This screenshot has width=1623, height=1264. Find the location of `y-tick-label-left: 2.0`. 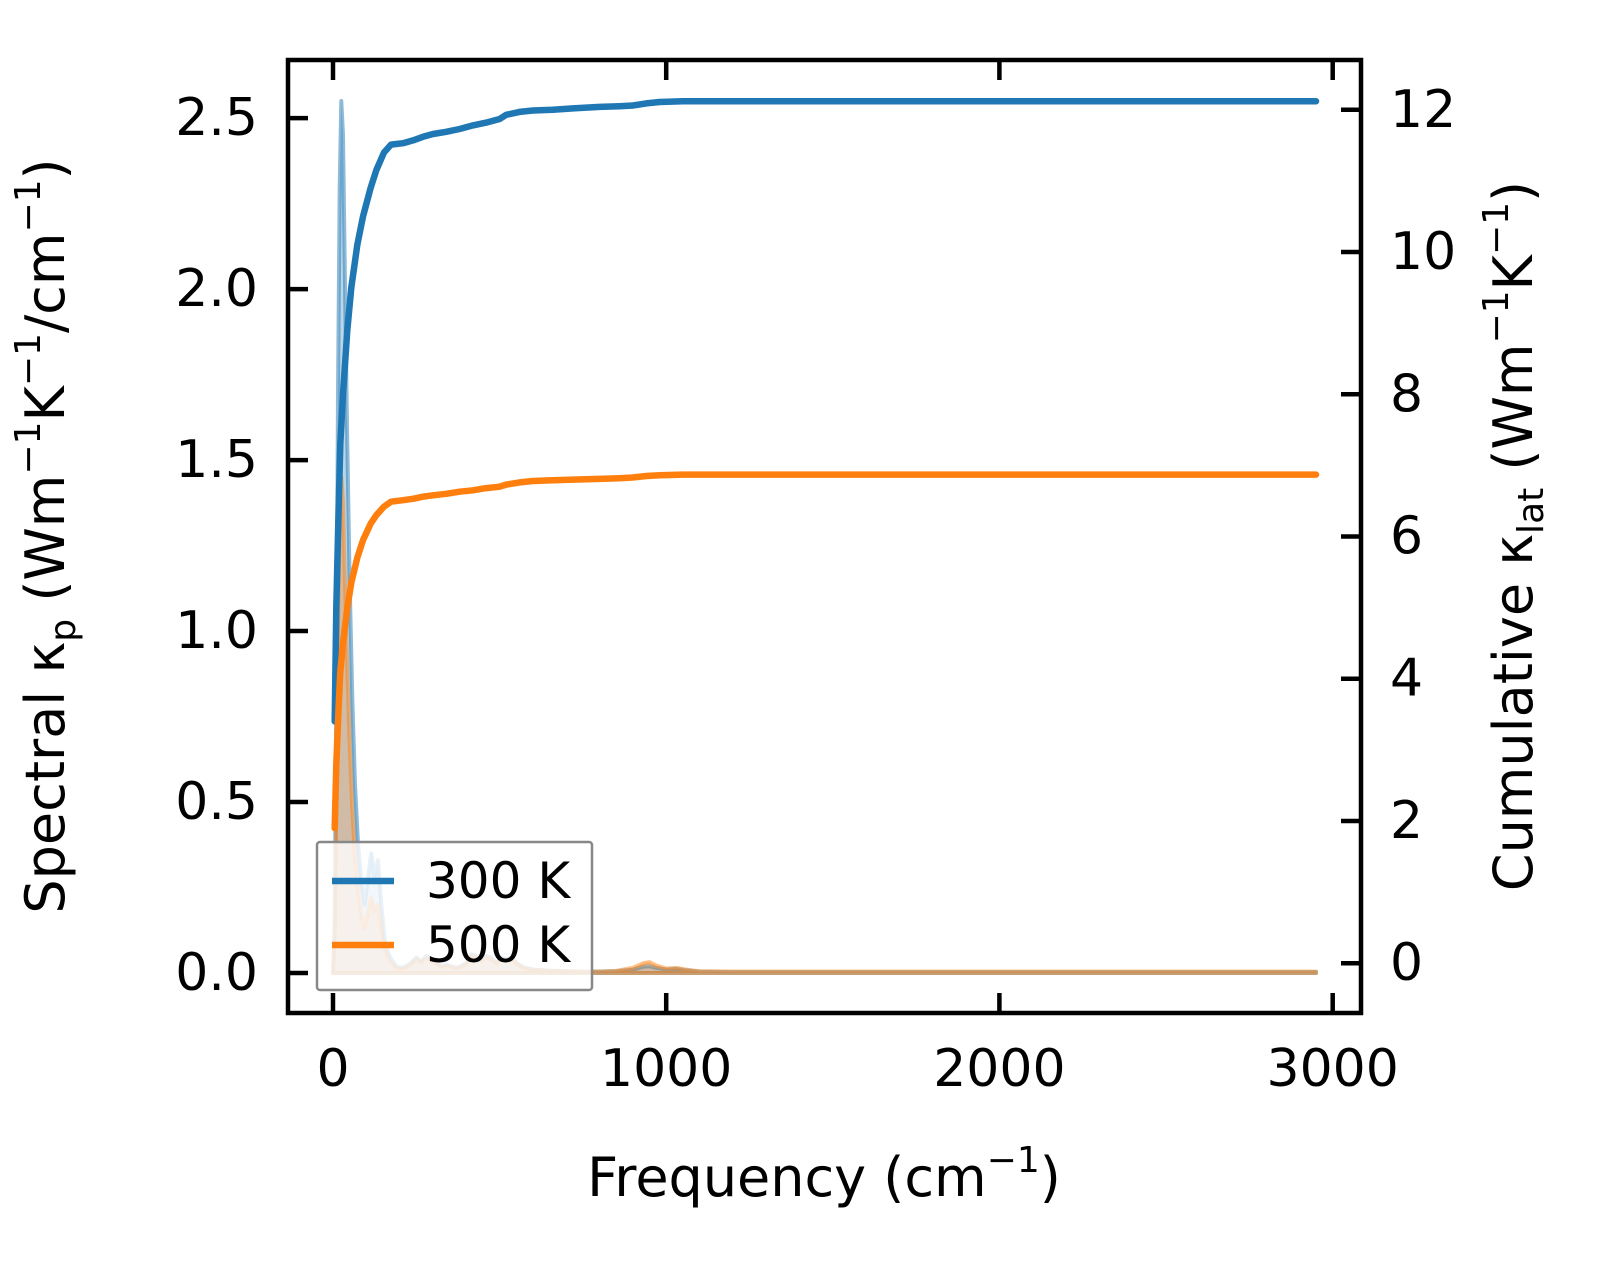

y-tick-label-left: 2.0 is located at coordinates (216, 289).